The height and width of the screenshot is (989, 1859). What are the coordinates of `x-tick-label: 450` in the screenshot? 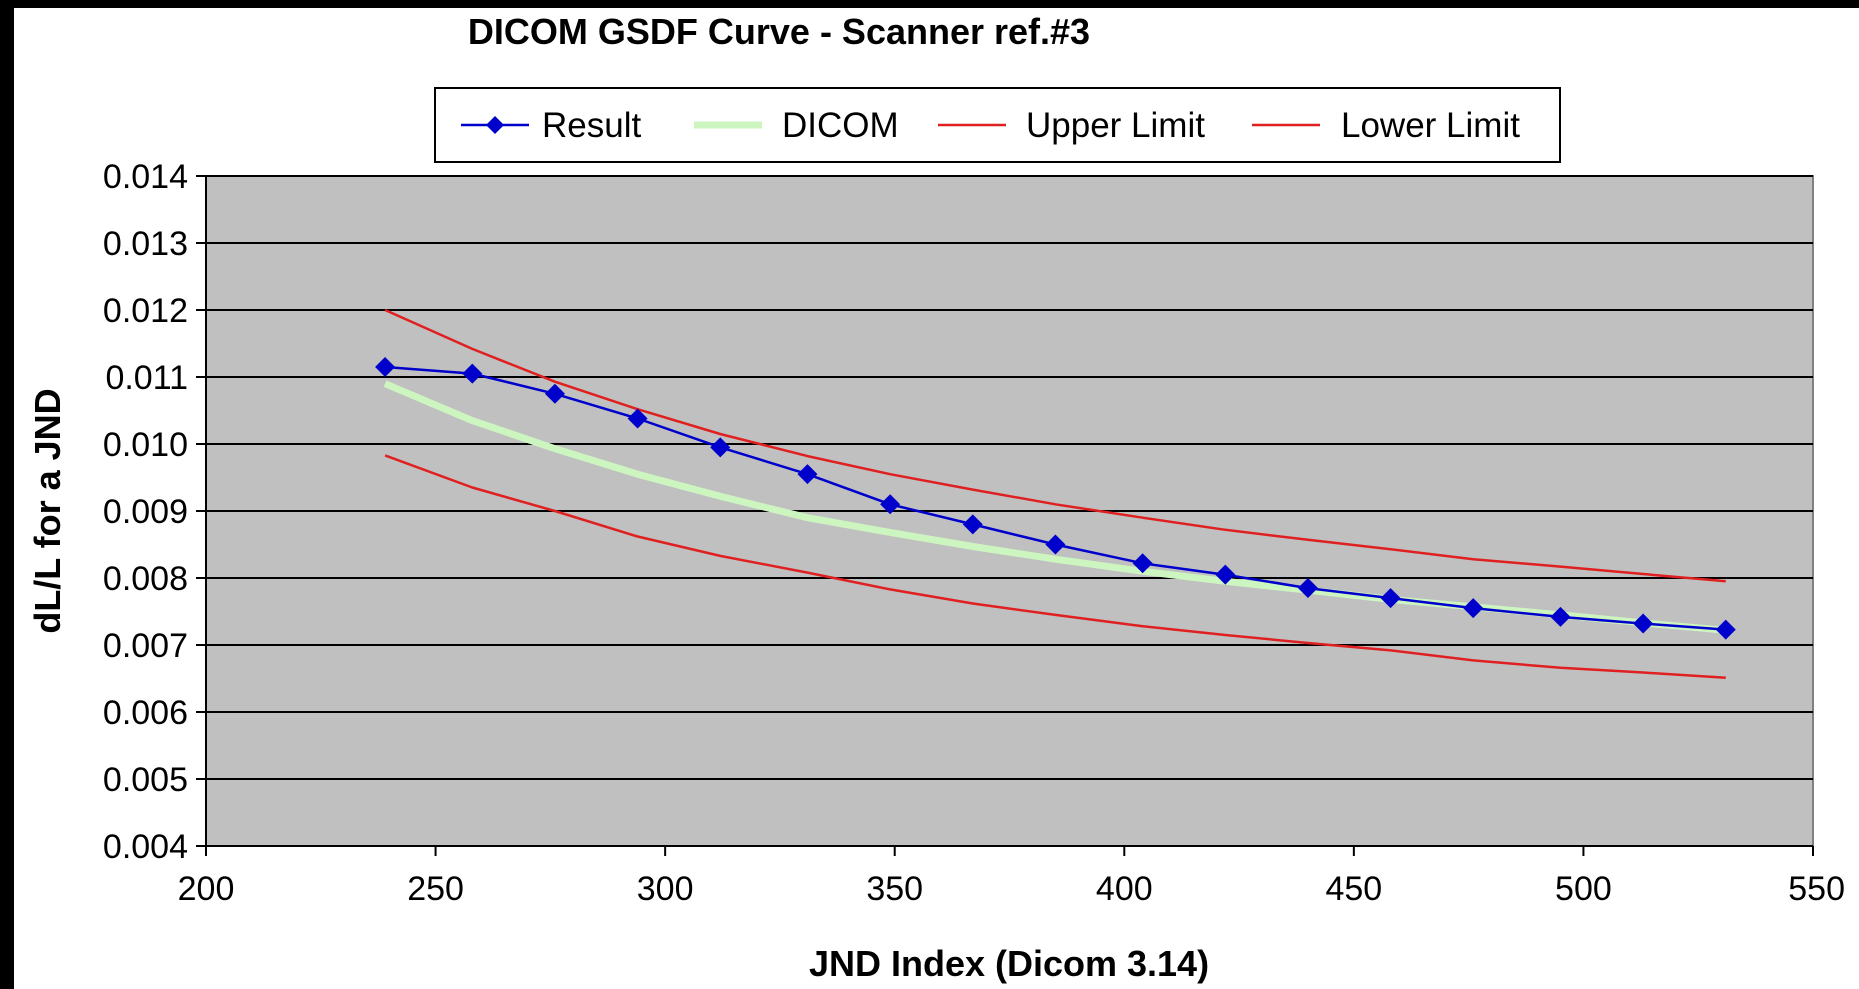 It's located at (1353, 889).